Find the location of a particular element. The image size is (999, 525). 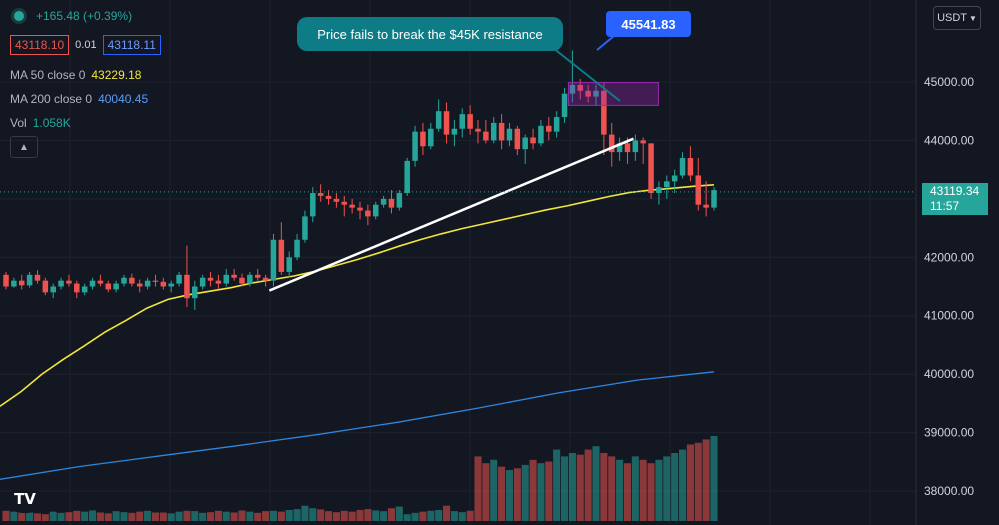

price-change: +165.48 (+0.39%) is located at coordinates (84, 16).